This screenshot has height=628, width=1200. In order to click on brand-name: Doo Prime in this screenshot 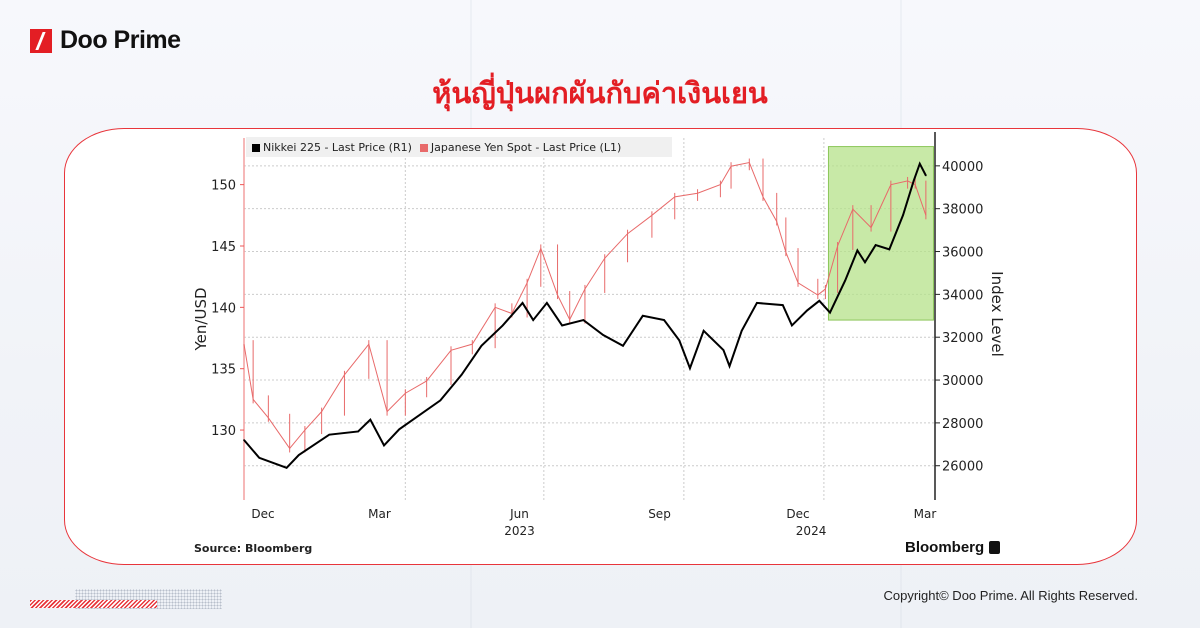, I will do `click(120, 40)`.